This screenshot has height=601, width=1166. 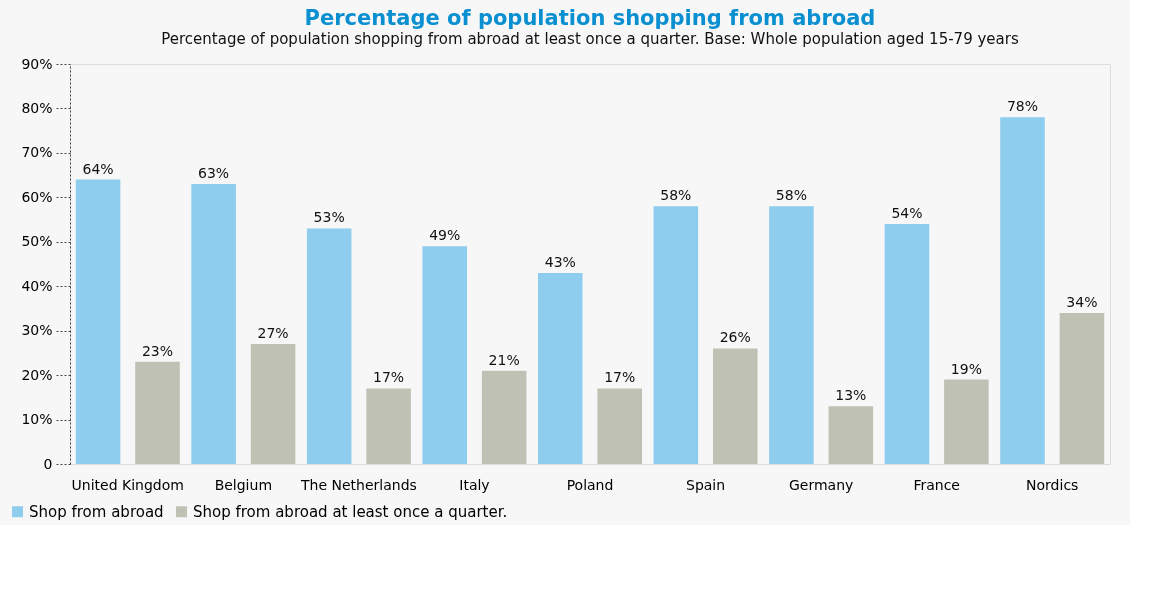 What do you see at coordinates (705, 484) in the screenshot?
I see `x-tick-label: Spain` at bounding box center [705, 484].